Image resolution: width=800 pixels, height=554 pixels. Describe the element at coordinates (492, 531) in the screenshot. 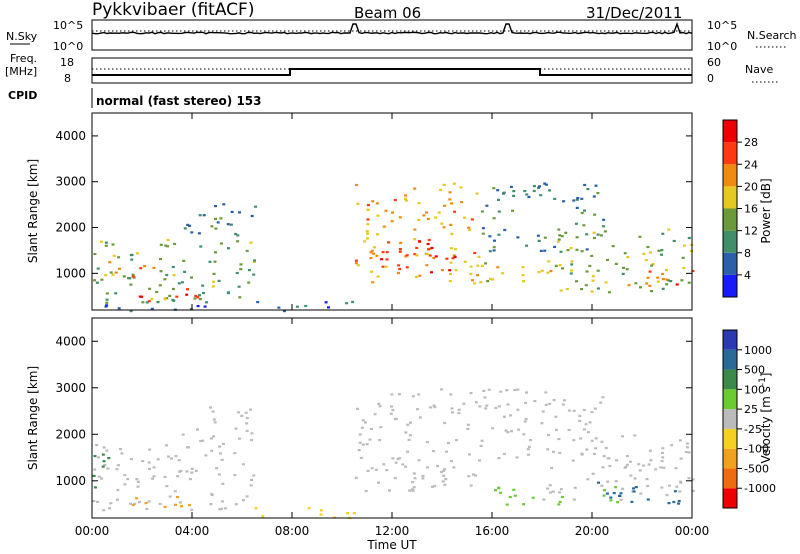

I see `x-tick-label: 16:00` at that location.